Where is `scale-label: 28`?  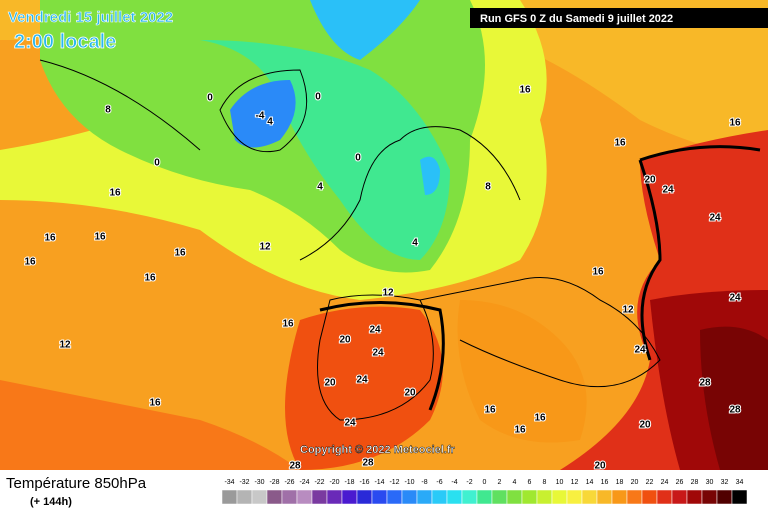 scale-label: 28 is located at coordinates (695, 482).